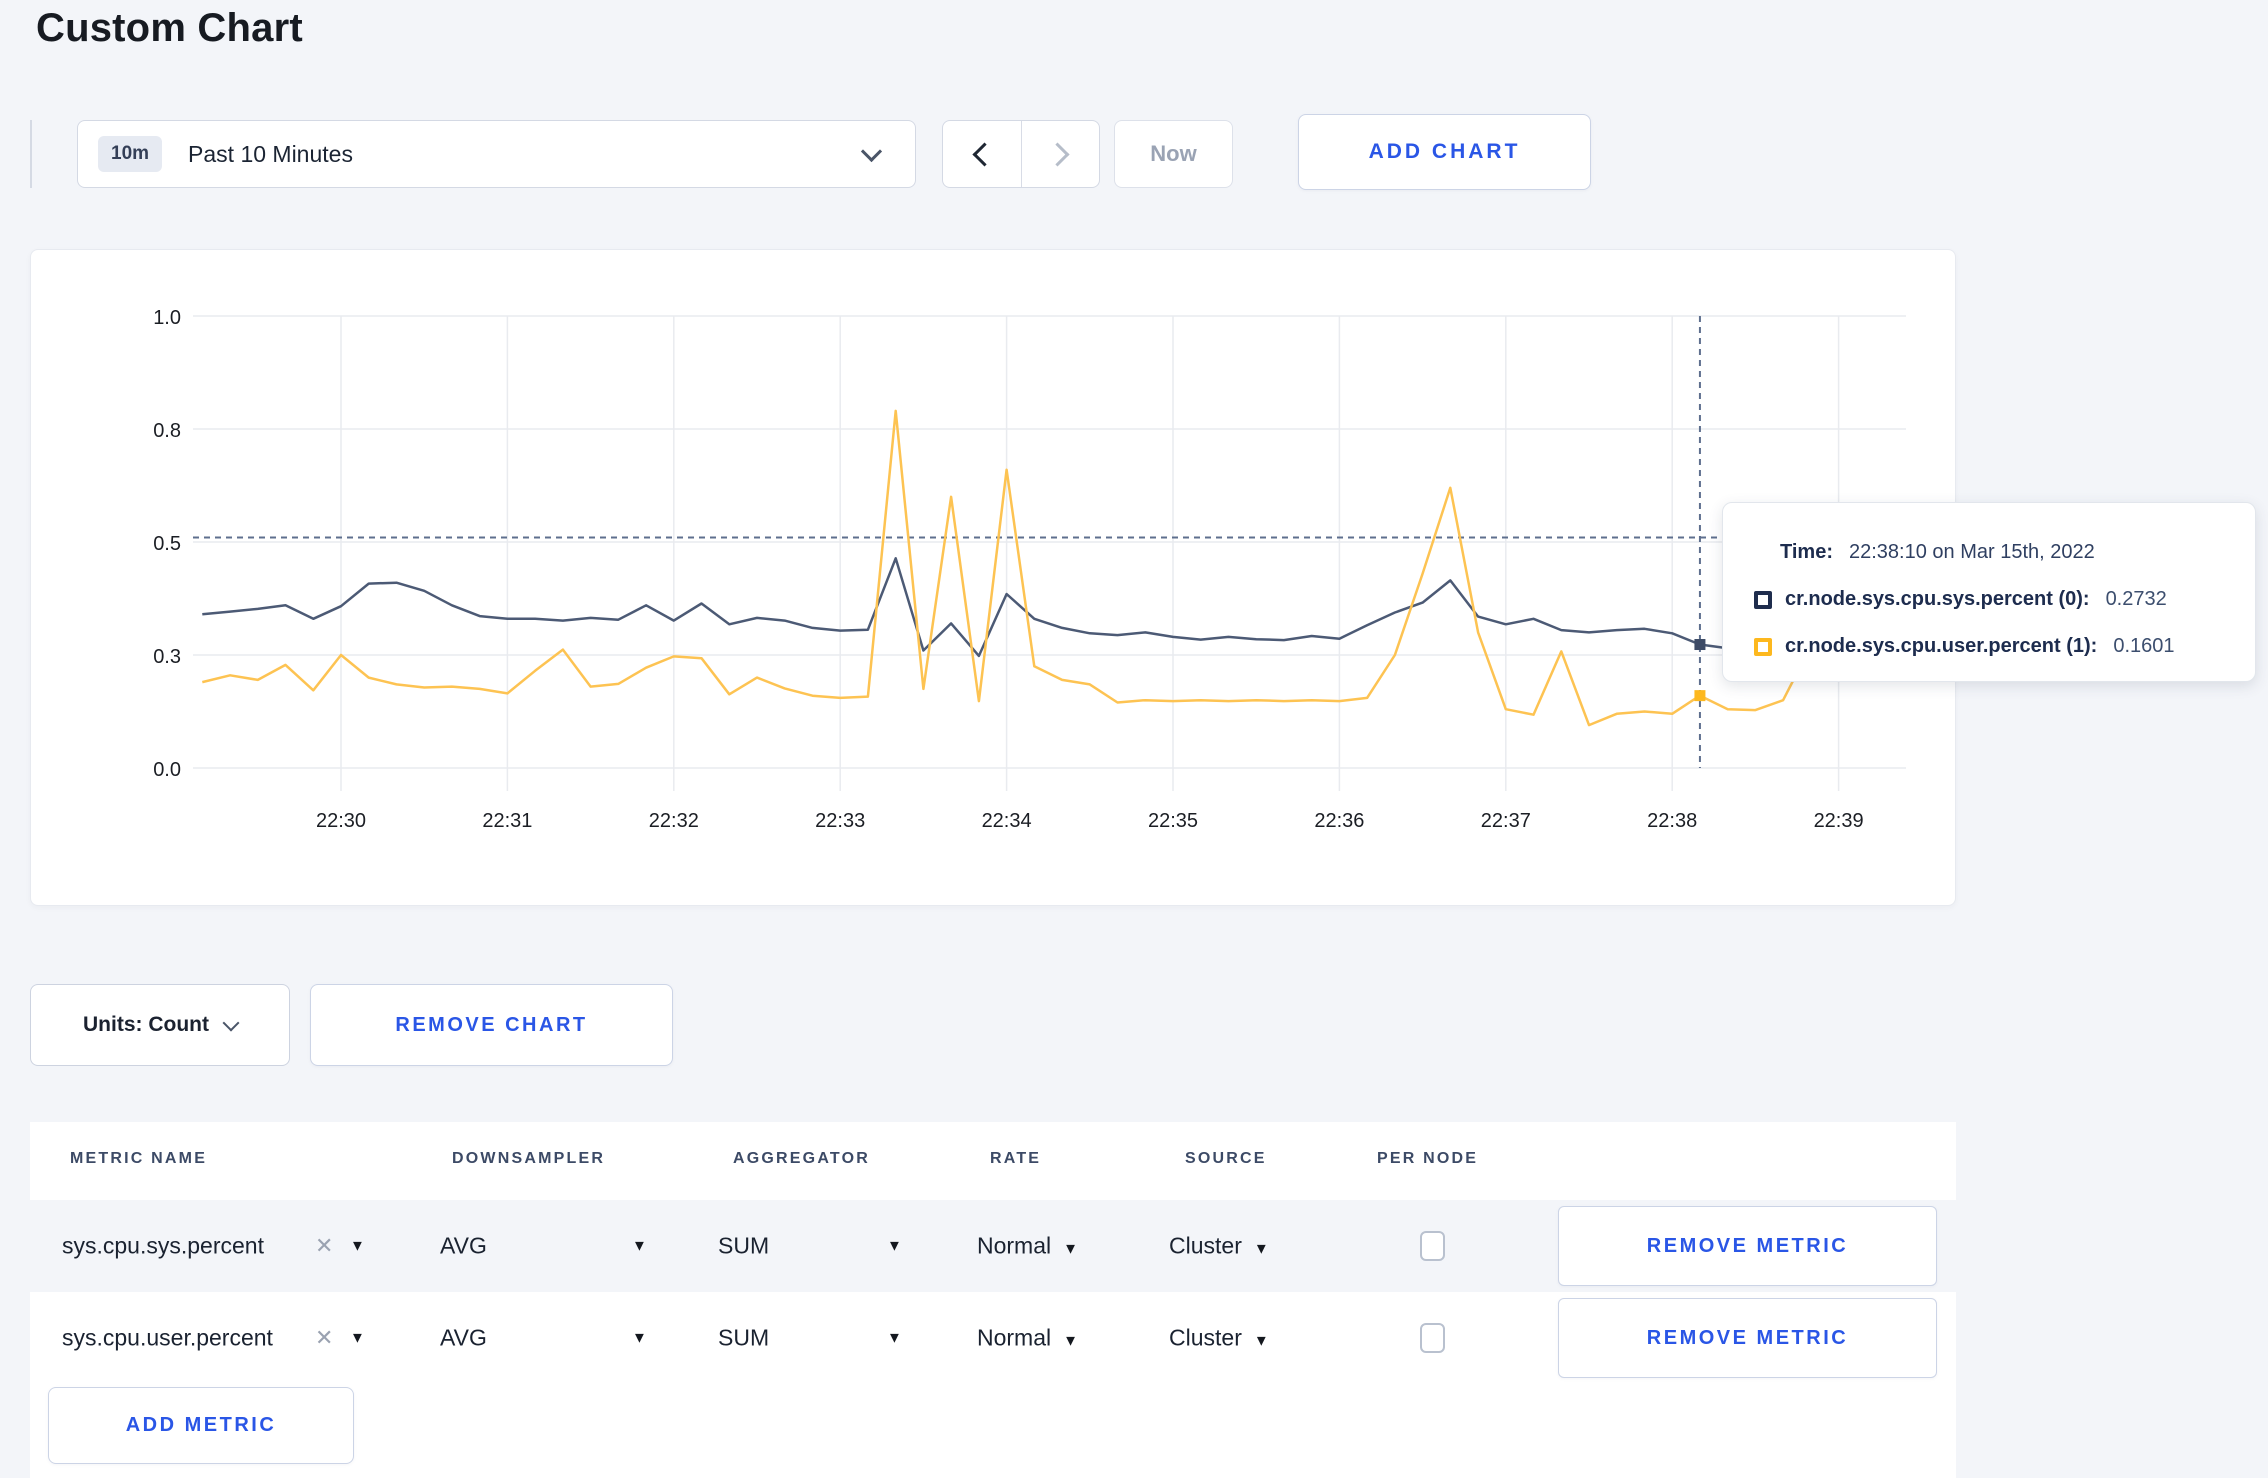 The width and height of the screenshot is (2268, 1478). Describe the element at coordinates (840, 821) in the screenshot. I see `svg-text: 22:33` at that location.